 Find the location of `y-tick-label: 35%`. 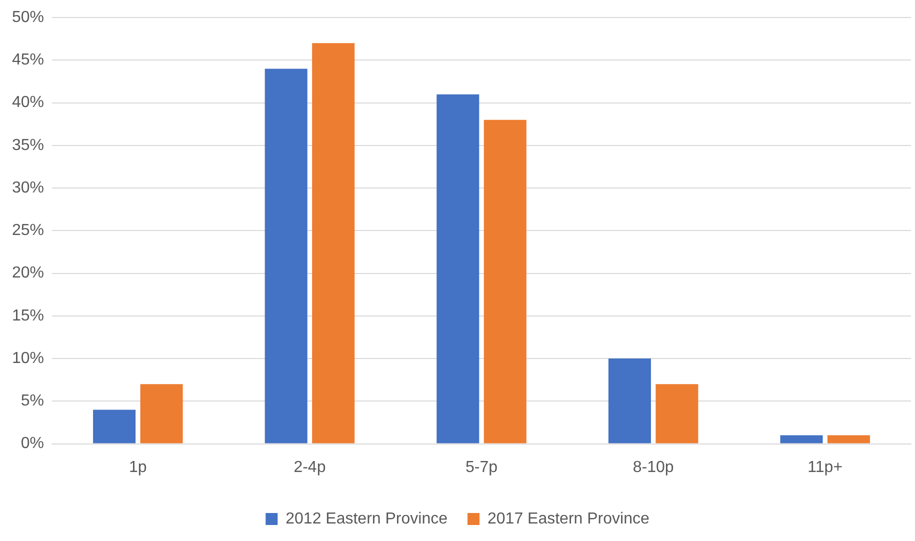

y-tick-label: 35% is located at coordinates (28, 145).